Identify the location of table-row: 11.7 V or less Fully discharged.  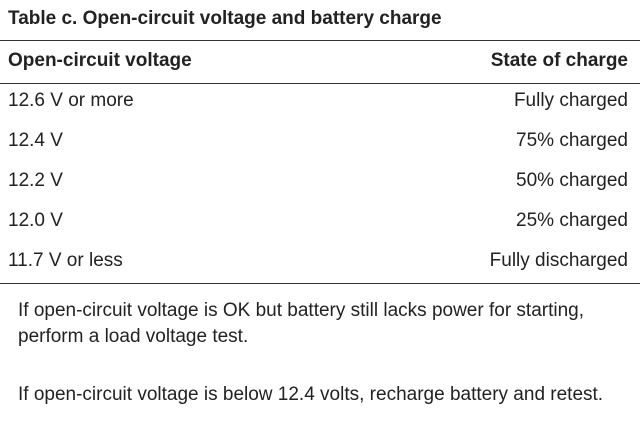
(318, 261).